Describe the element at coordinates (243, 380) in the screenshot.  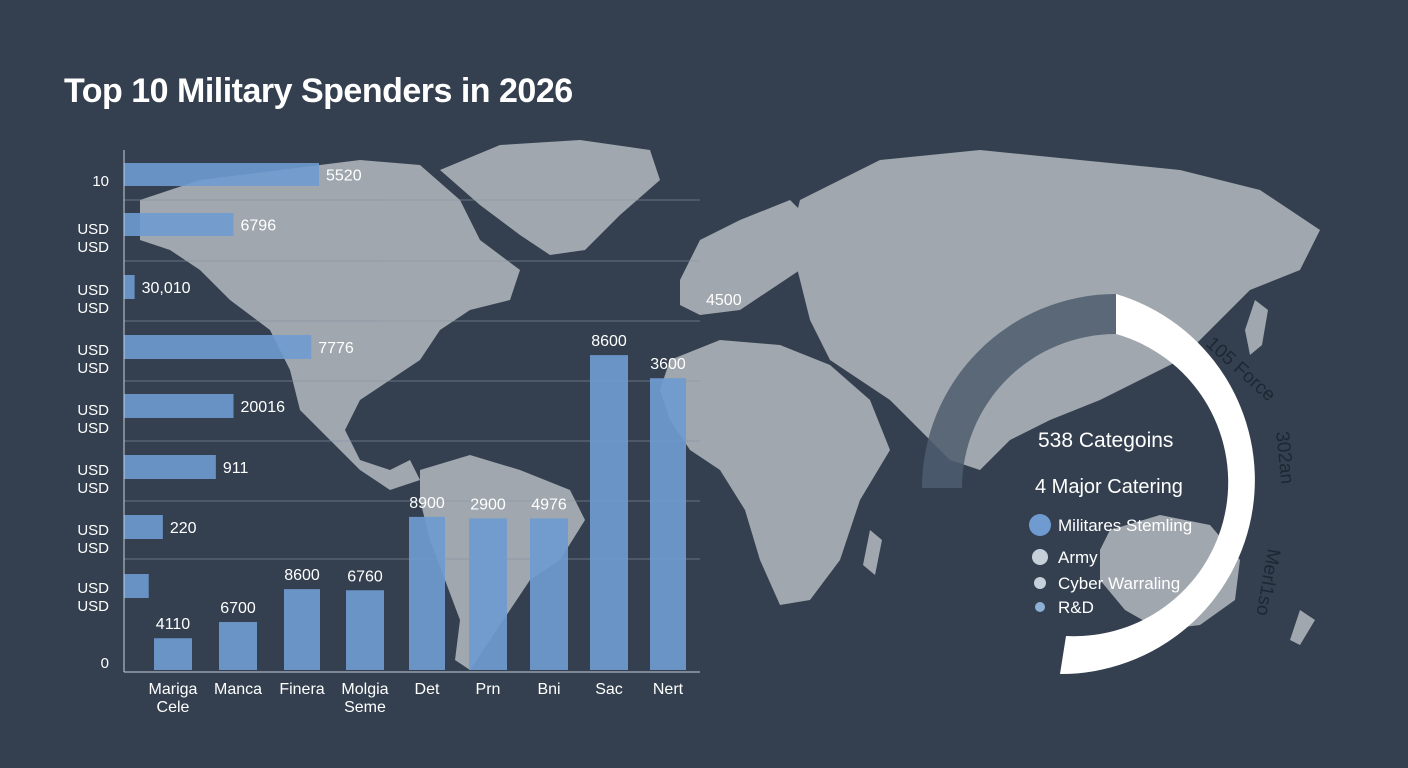
I see `horizontal-bars: 5520 6796 30,010 7776 20016 911 220` at that location.